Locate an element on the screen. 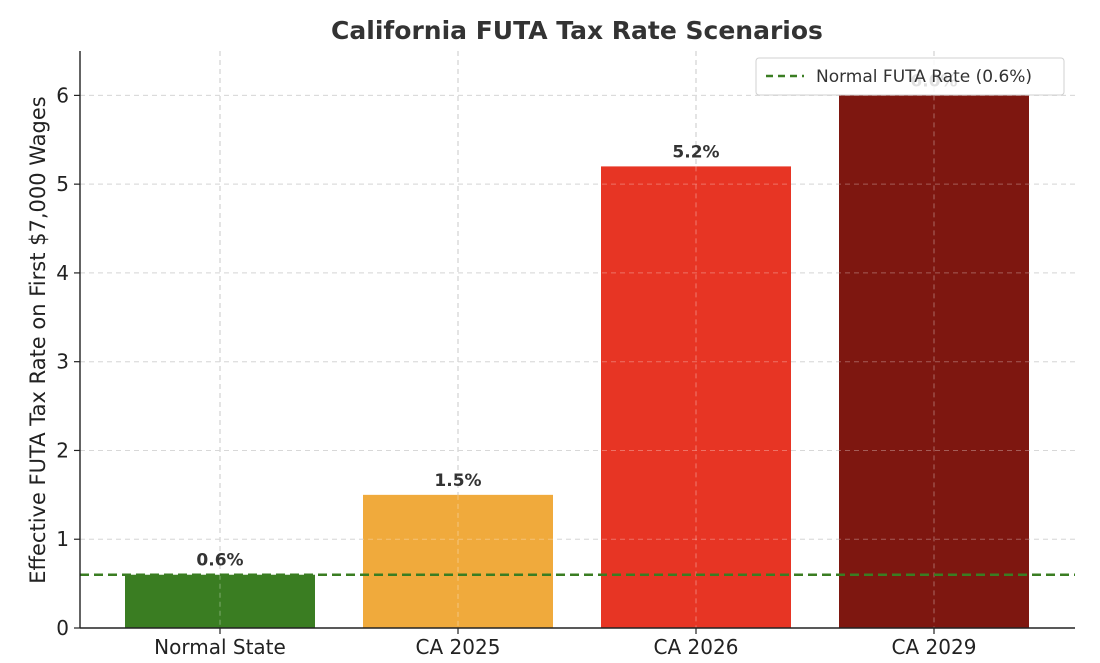 This screenshot has height=663, width=1100. y-tick-label: 3 is located at coordinates (62, 362).